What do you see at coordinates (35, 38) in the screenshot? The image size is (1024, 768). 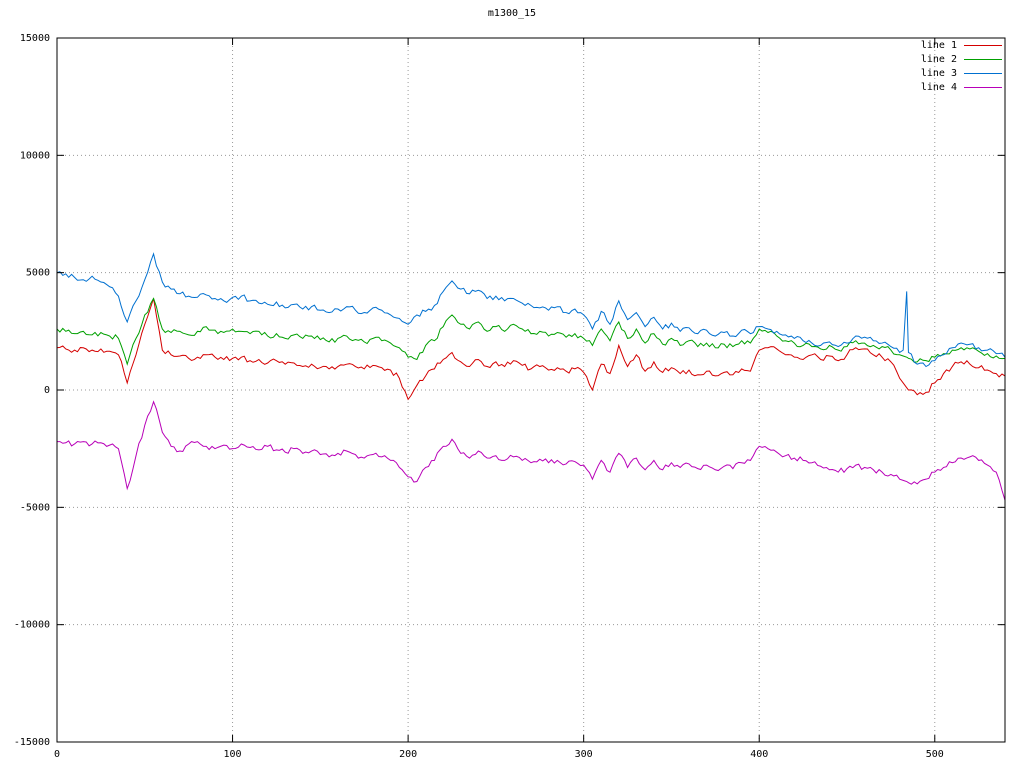 I see `y-tick-label: 15000` at bounding box center [35, 38].